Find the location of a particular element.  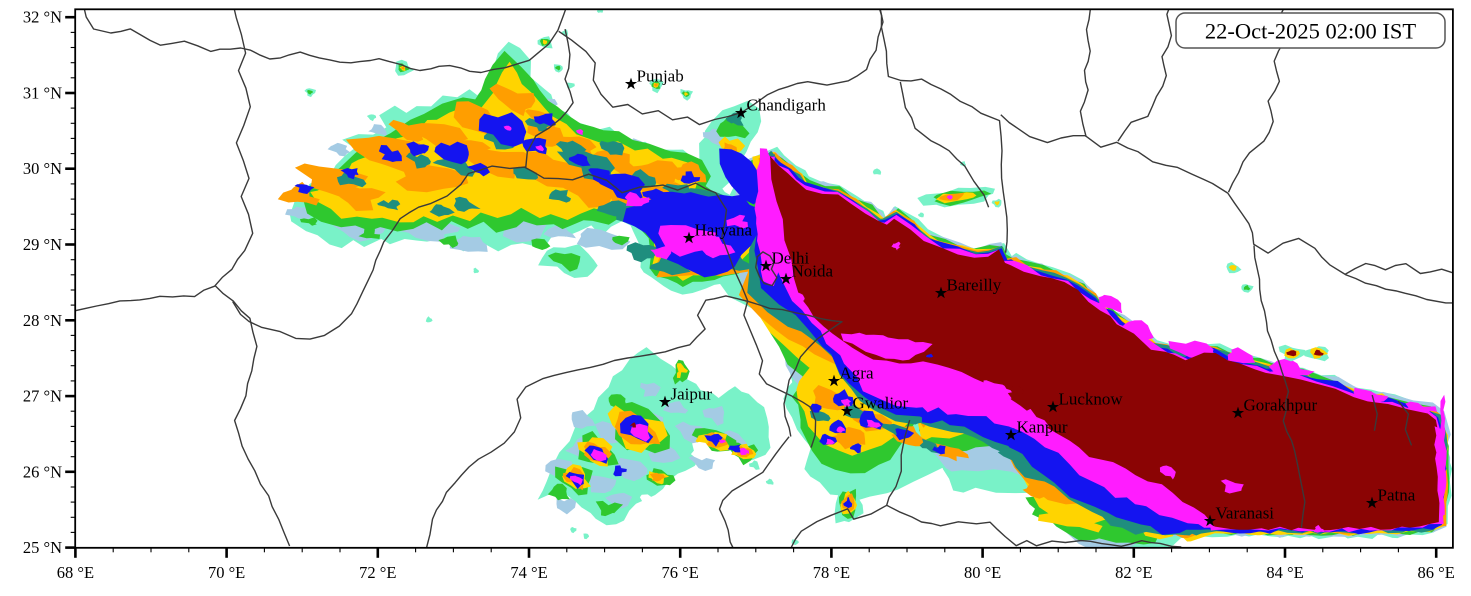

svg-text: Kanpur is located at coordinates (1042, 427).